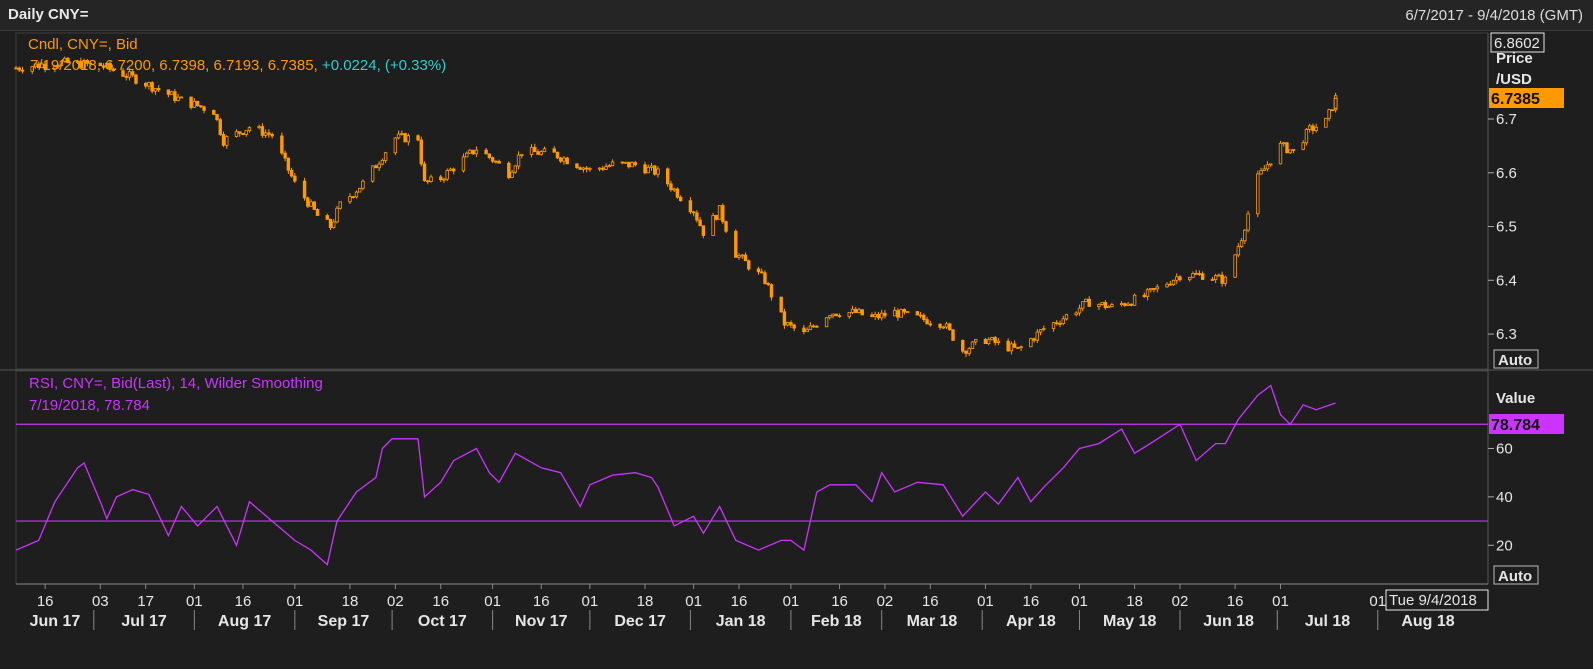 Image resolution: width=1593 pixels, height=669 pixels. I want to click on x-month-label: Aug 17, so click(244, 621).